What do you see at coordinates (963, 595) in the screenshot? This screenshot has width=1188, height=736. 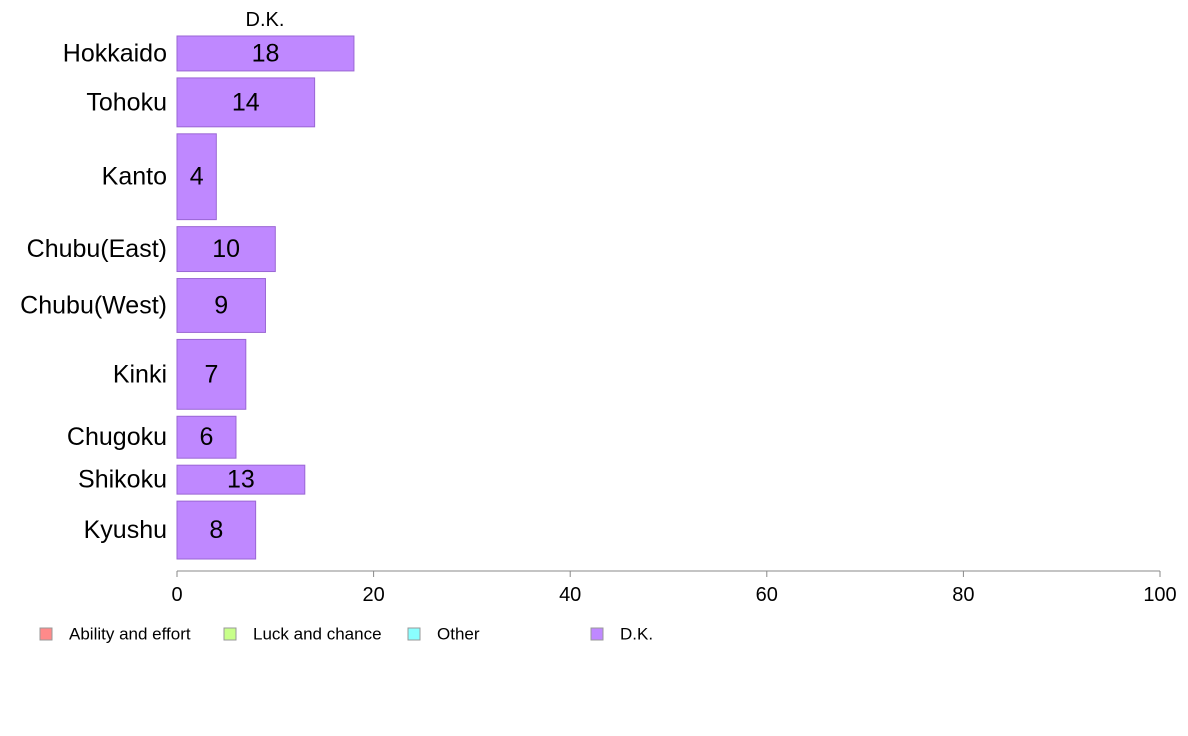 I see `x-tick-label: 80` at bounding box center [963, 595].